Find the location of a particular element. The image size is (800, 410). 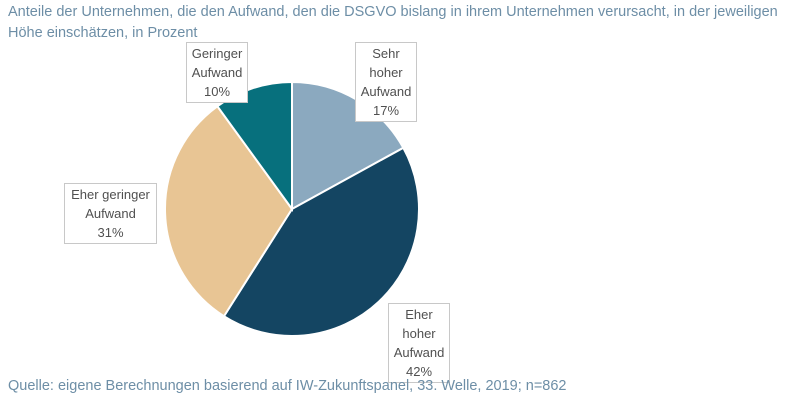

label-eher-hoher: Eher hoher Aufwand 42% is located at coordinates (419, 343).